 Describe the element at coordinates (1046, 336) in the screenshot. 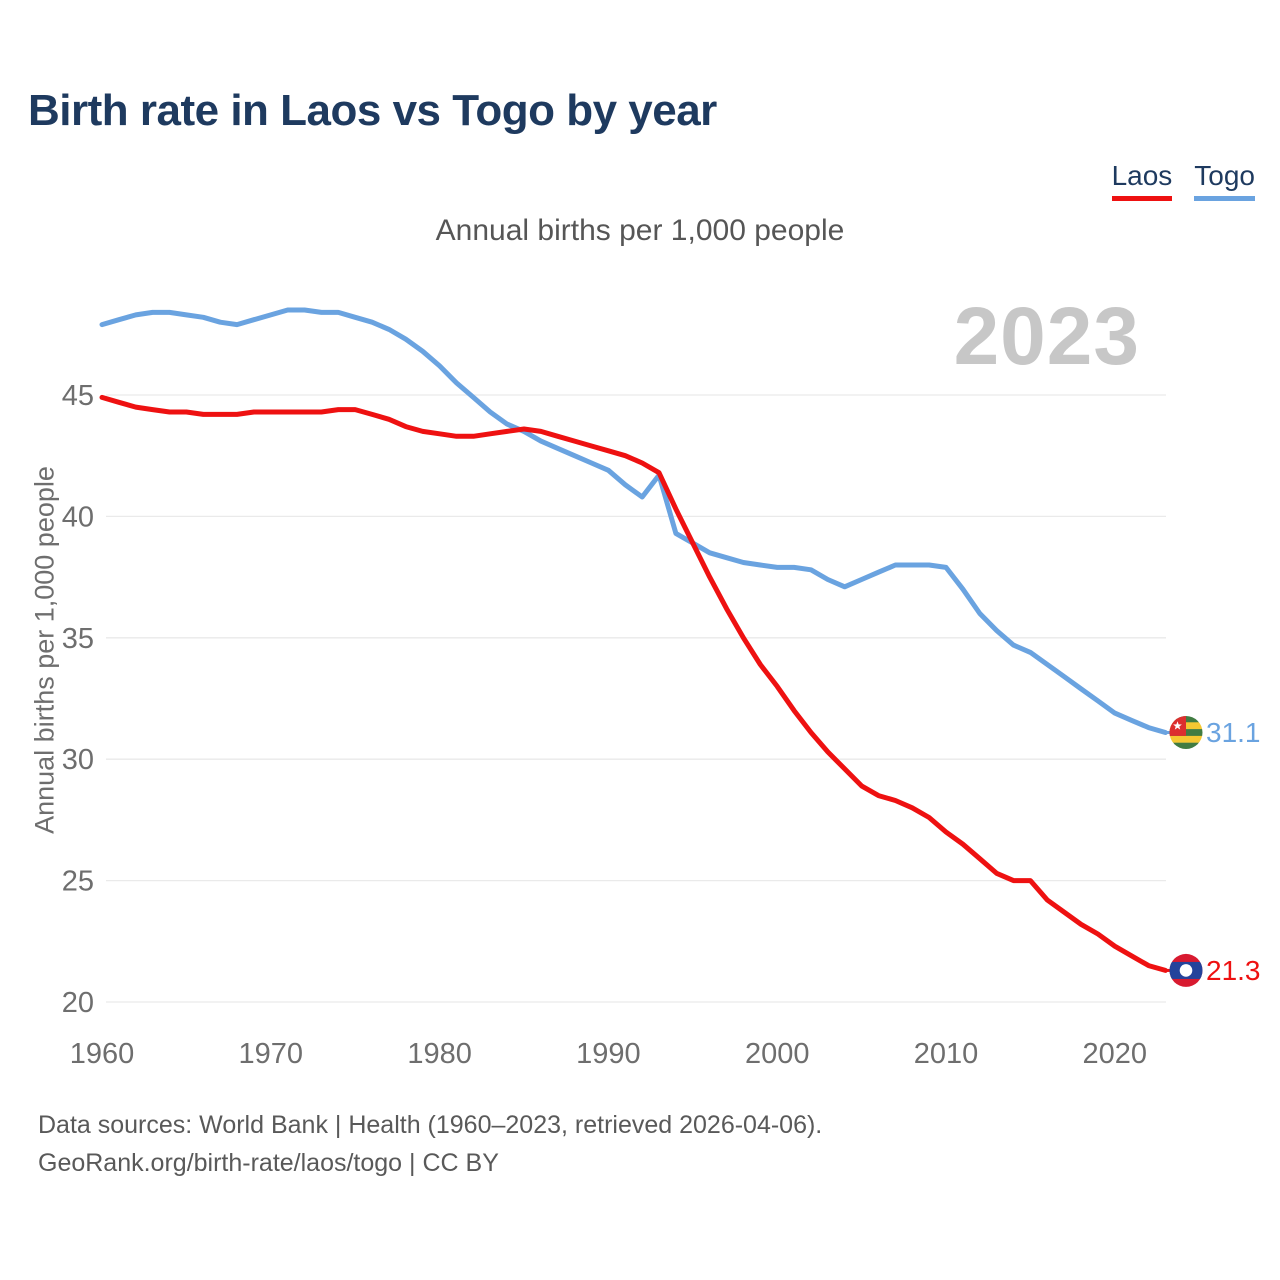

I see `year-watermark: 2023` at that location.